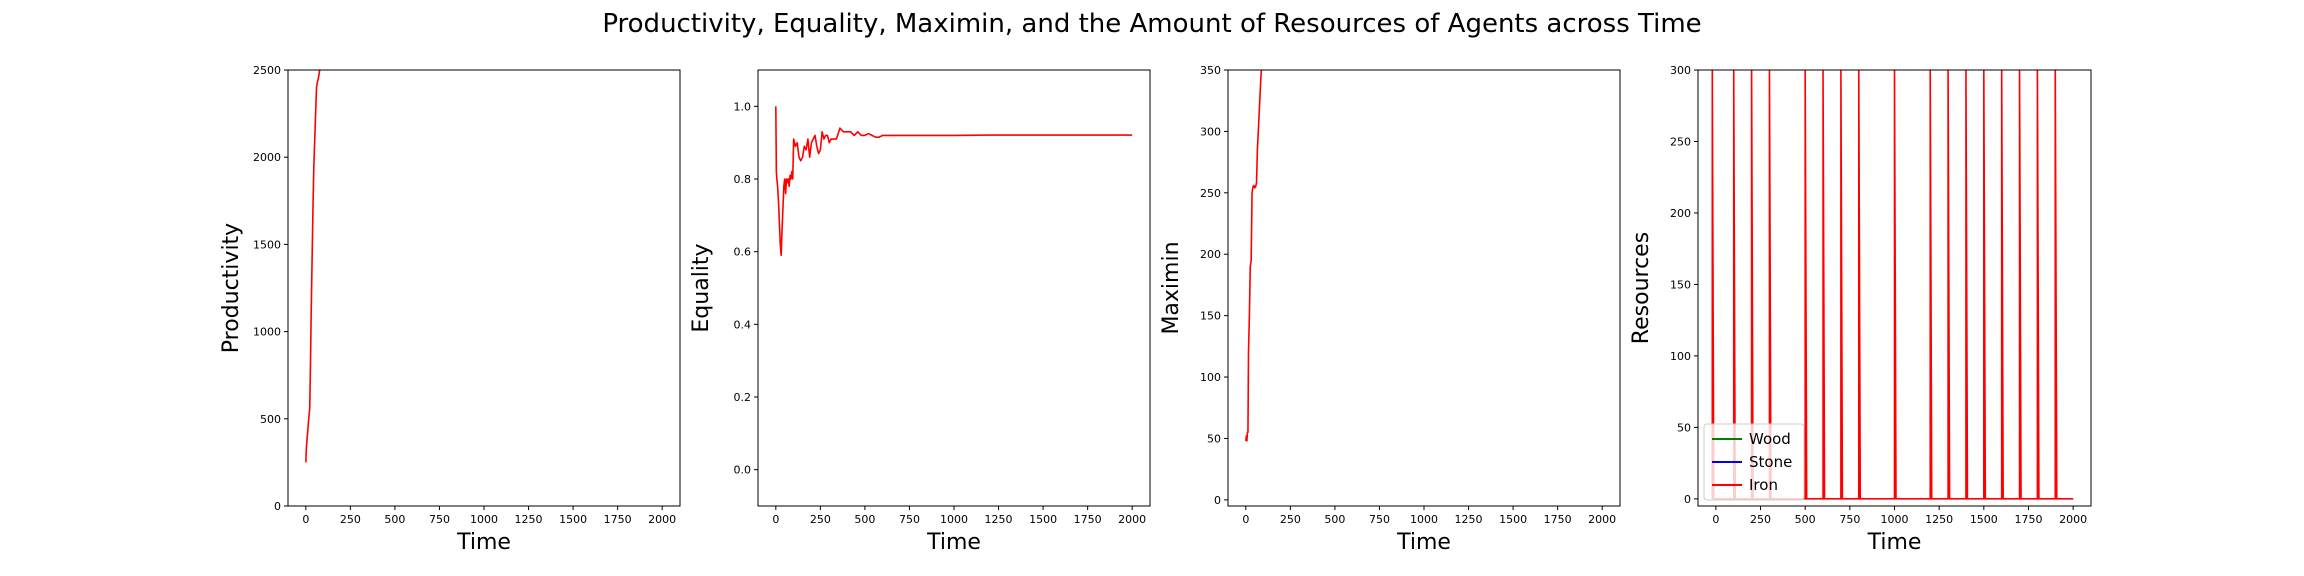 The width and height of the screenshot is (2304, 576). What do you see at coordinates (701, 287) in the screenshot?
I see `y-axis-label: Equality` at bounding box center [701, 287].